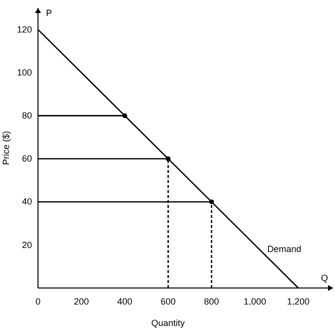  What do you see at coordinates (49, 13) in the screenshot?
I see `annotation: P` at bounding box center [49, 13].